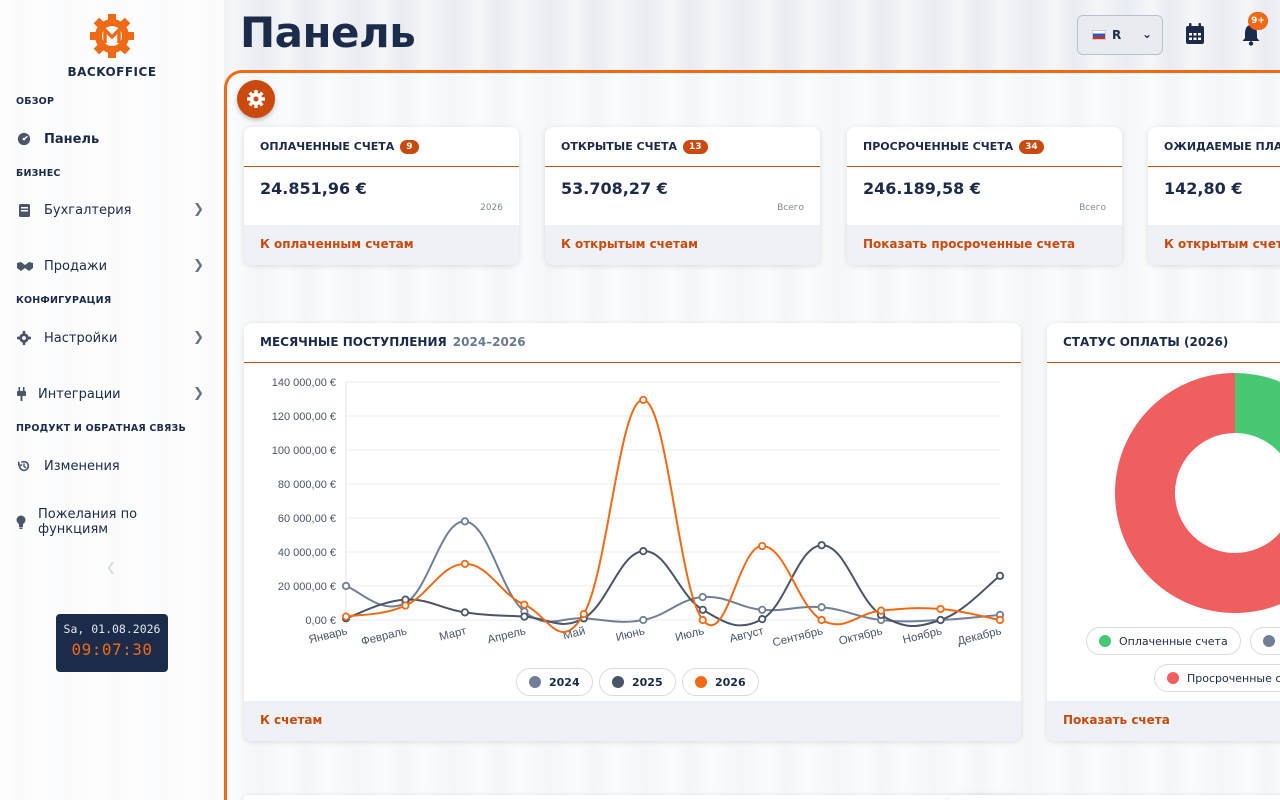 This screenshot has height=800, width=1280. What do you see at coordinates (1195, 34) in the screenshot?
I see `calendar-icon` at bounding box center [1195, 34].